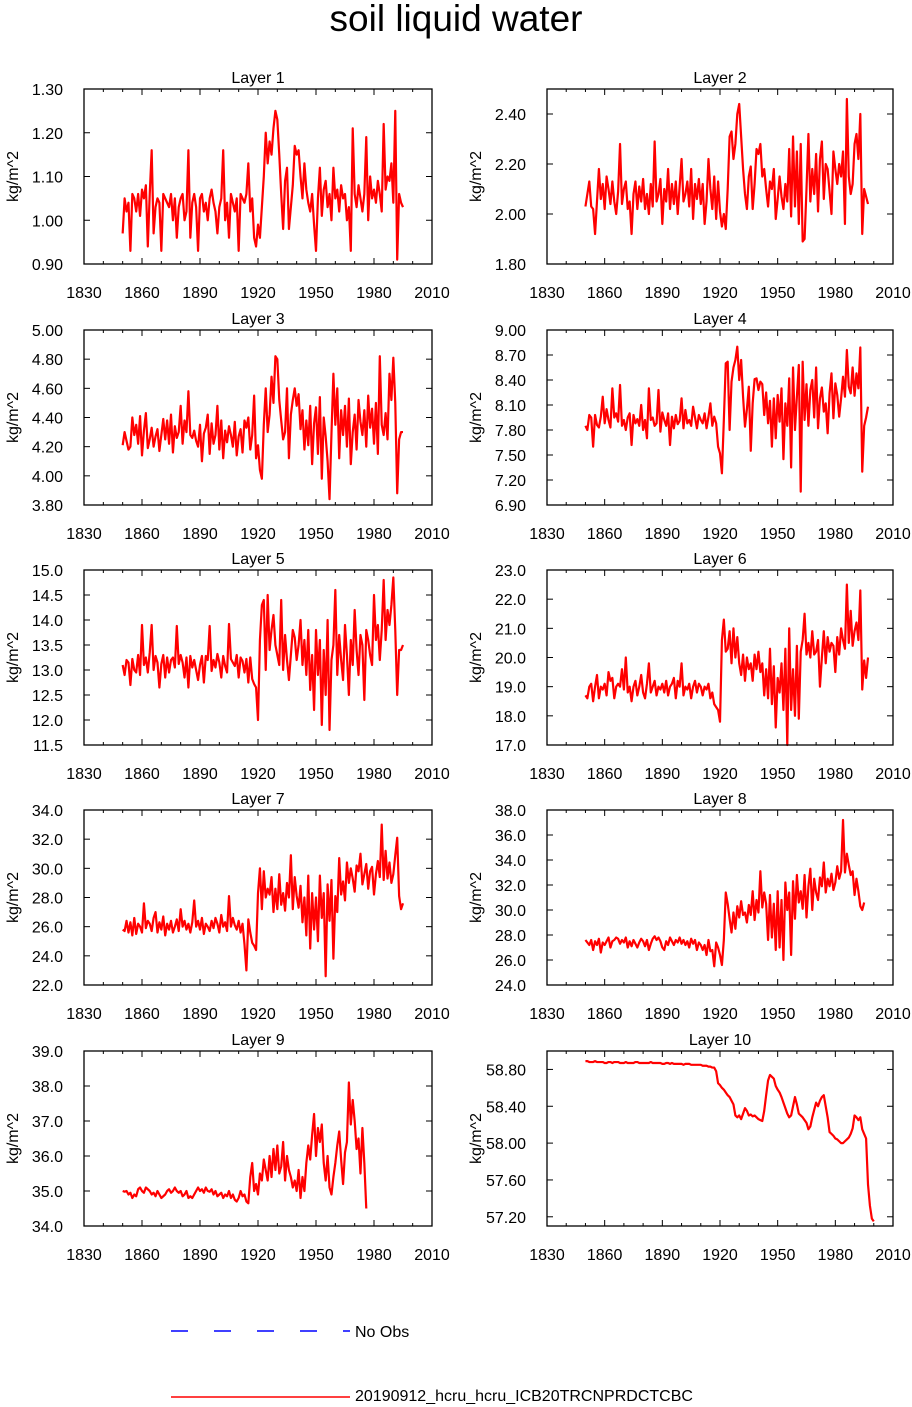 This screenshot has height=1407, width=912. I want to click on layer-7-ytick-label: 24.0, so click(47, 957).